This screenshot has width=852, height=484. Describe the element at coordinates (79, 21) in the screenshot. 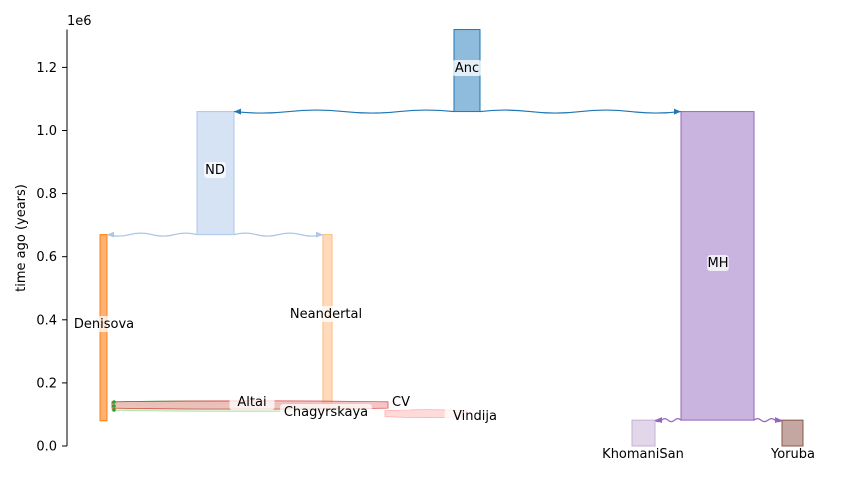

I see `y-axis-offset-label: 1e6` at that location.